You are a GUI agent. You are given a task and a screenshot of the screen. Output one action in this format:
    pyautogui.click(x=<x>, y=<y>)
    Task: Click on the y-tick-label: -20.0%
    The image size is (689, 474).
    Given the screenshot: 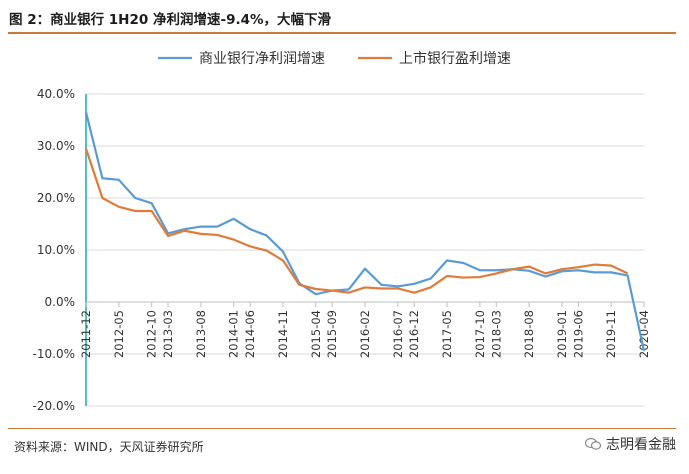 What is the action you would take?
    pyautogui.click(x=54, y=406)
    